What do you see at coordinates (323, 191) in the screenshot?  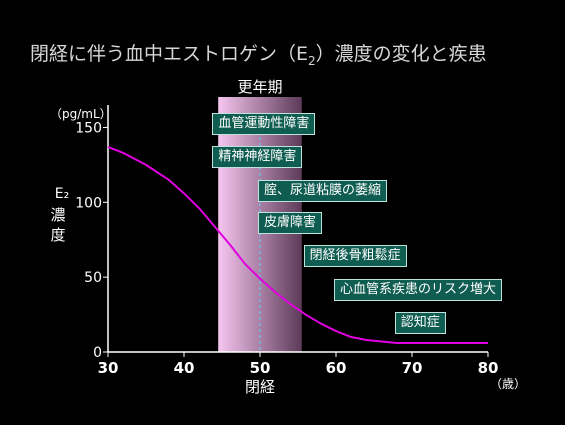 I see `disease-annotation: 腟、尿道粘膜の萎縮` at bounding box center [323, 191].